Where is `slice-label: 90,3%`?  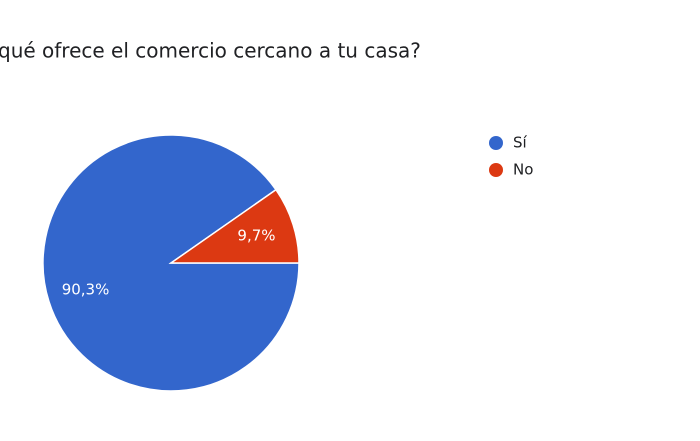
slice-label: 90,3% is located at coordinates (86, 289).